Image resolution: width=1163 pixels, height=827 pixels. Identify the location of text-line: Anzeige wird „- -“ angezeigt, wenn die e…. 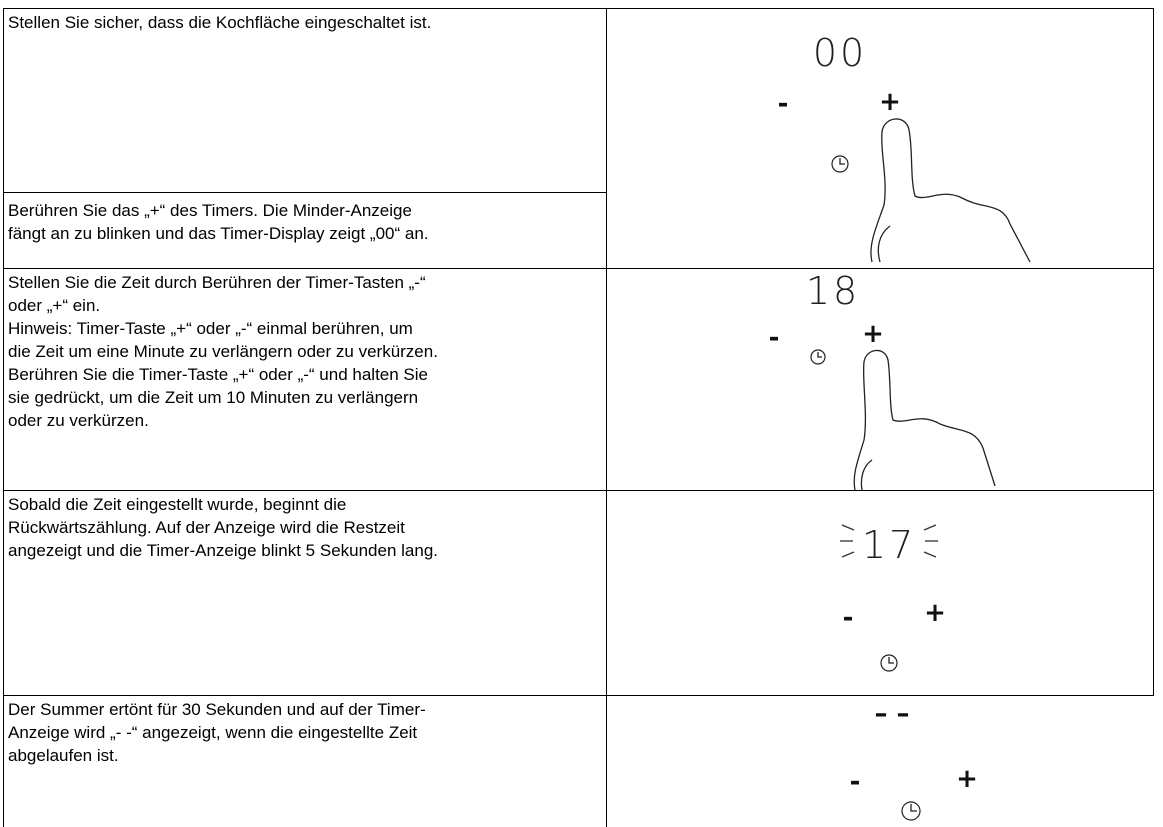
(213, 732).